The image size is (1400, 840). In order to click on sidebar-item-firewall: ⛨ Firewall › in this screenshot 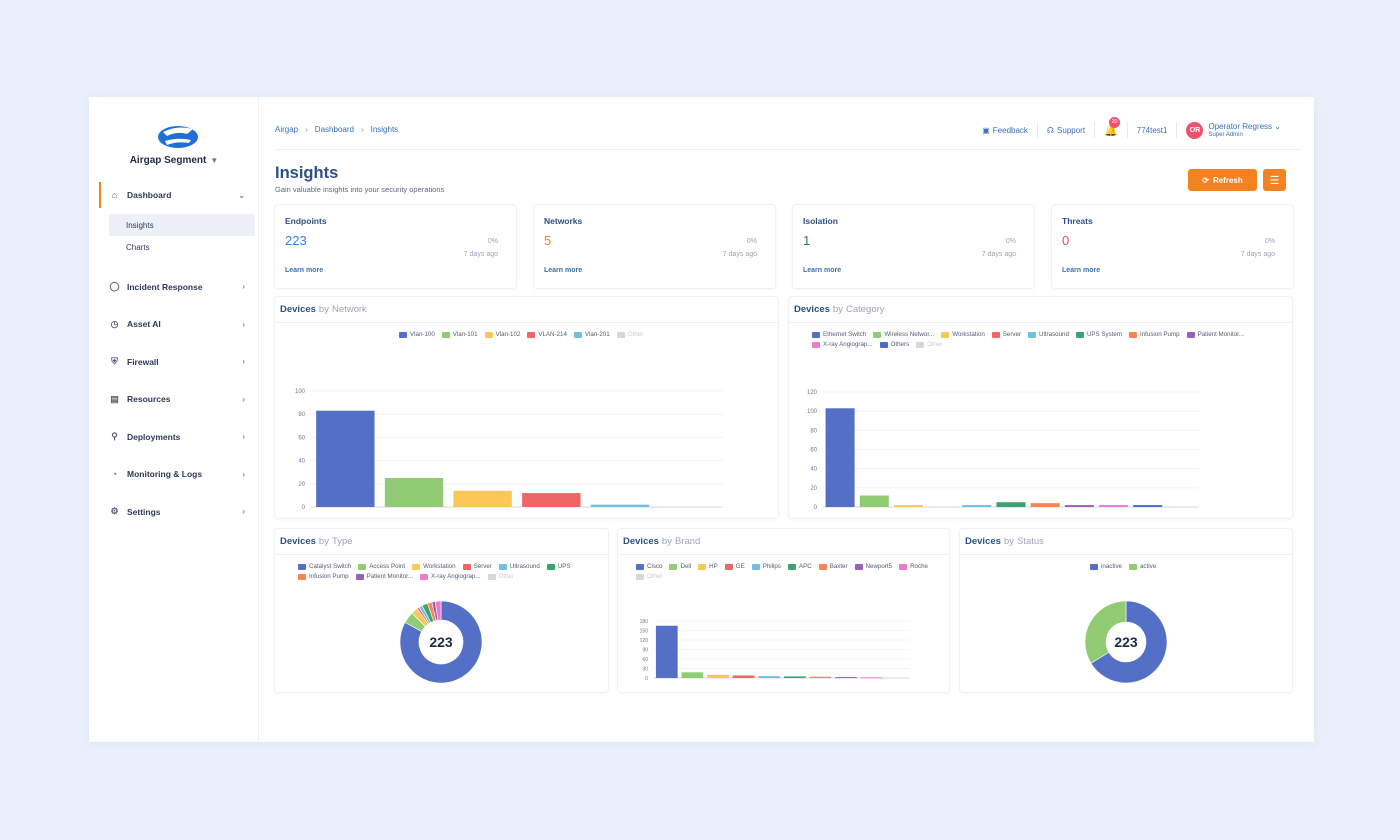, I will do `click(177, 362)`.